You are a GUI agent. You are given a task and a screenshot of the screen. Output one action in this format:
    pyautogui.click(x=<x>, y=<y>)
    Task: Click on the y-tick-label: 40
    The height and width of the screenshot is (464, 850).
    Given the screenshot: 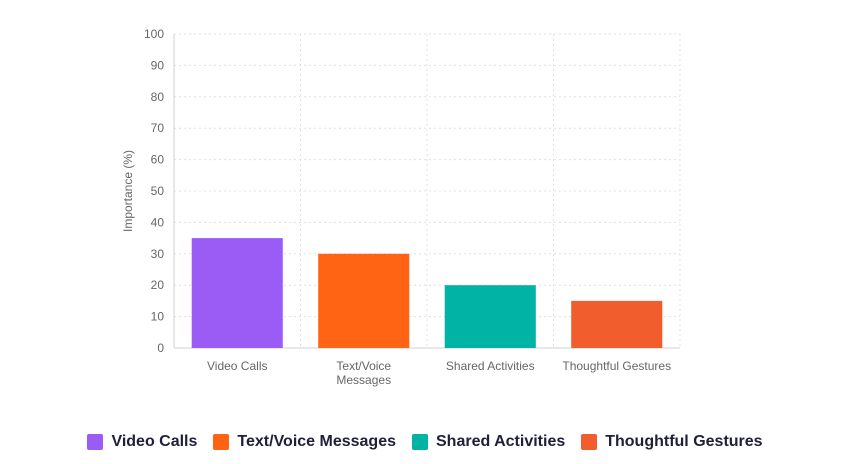 What is the action you would take?
    pyautogui.click(x=158, y=222)
    